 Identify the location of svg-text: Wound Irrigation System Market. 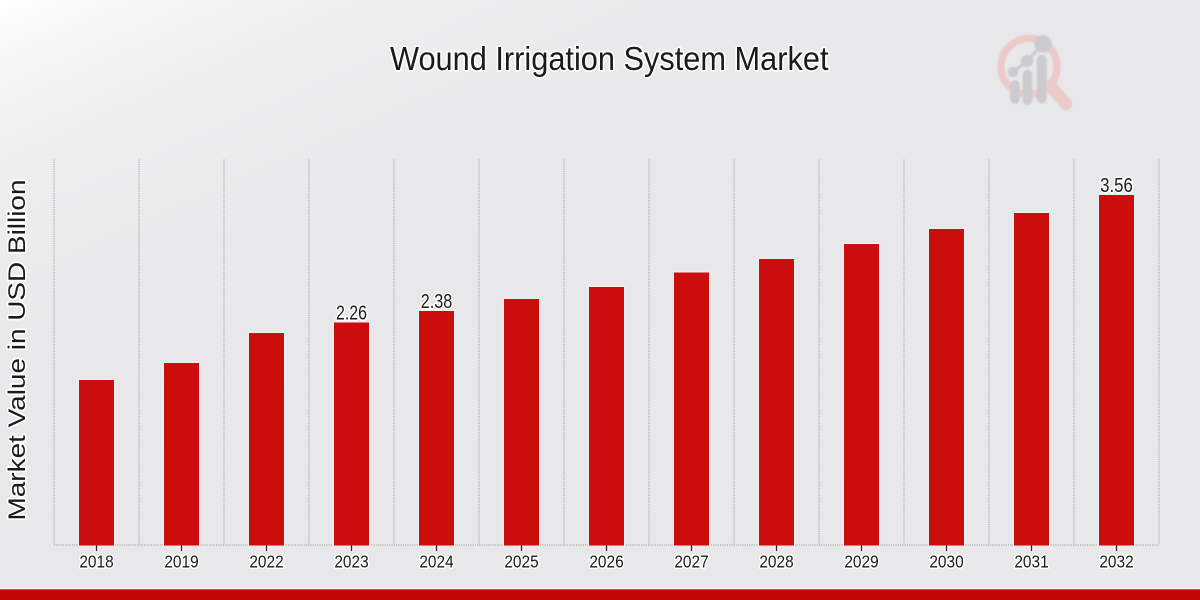
(609, 58).